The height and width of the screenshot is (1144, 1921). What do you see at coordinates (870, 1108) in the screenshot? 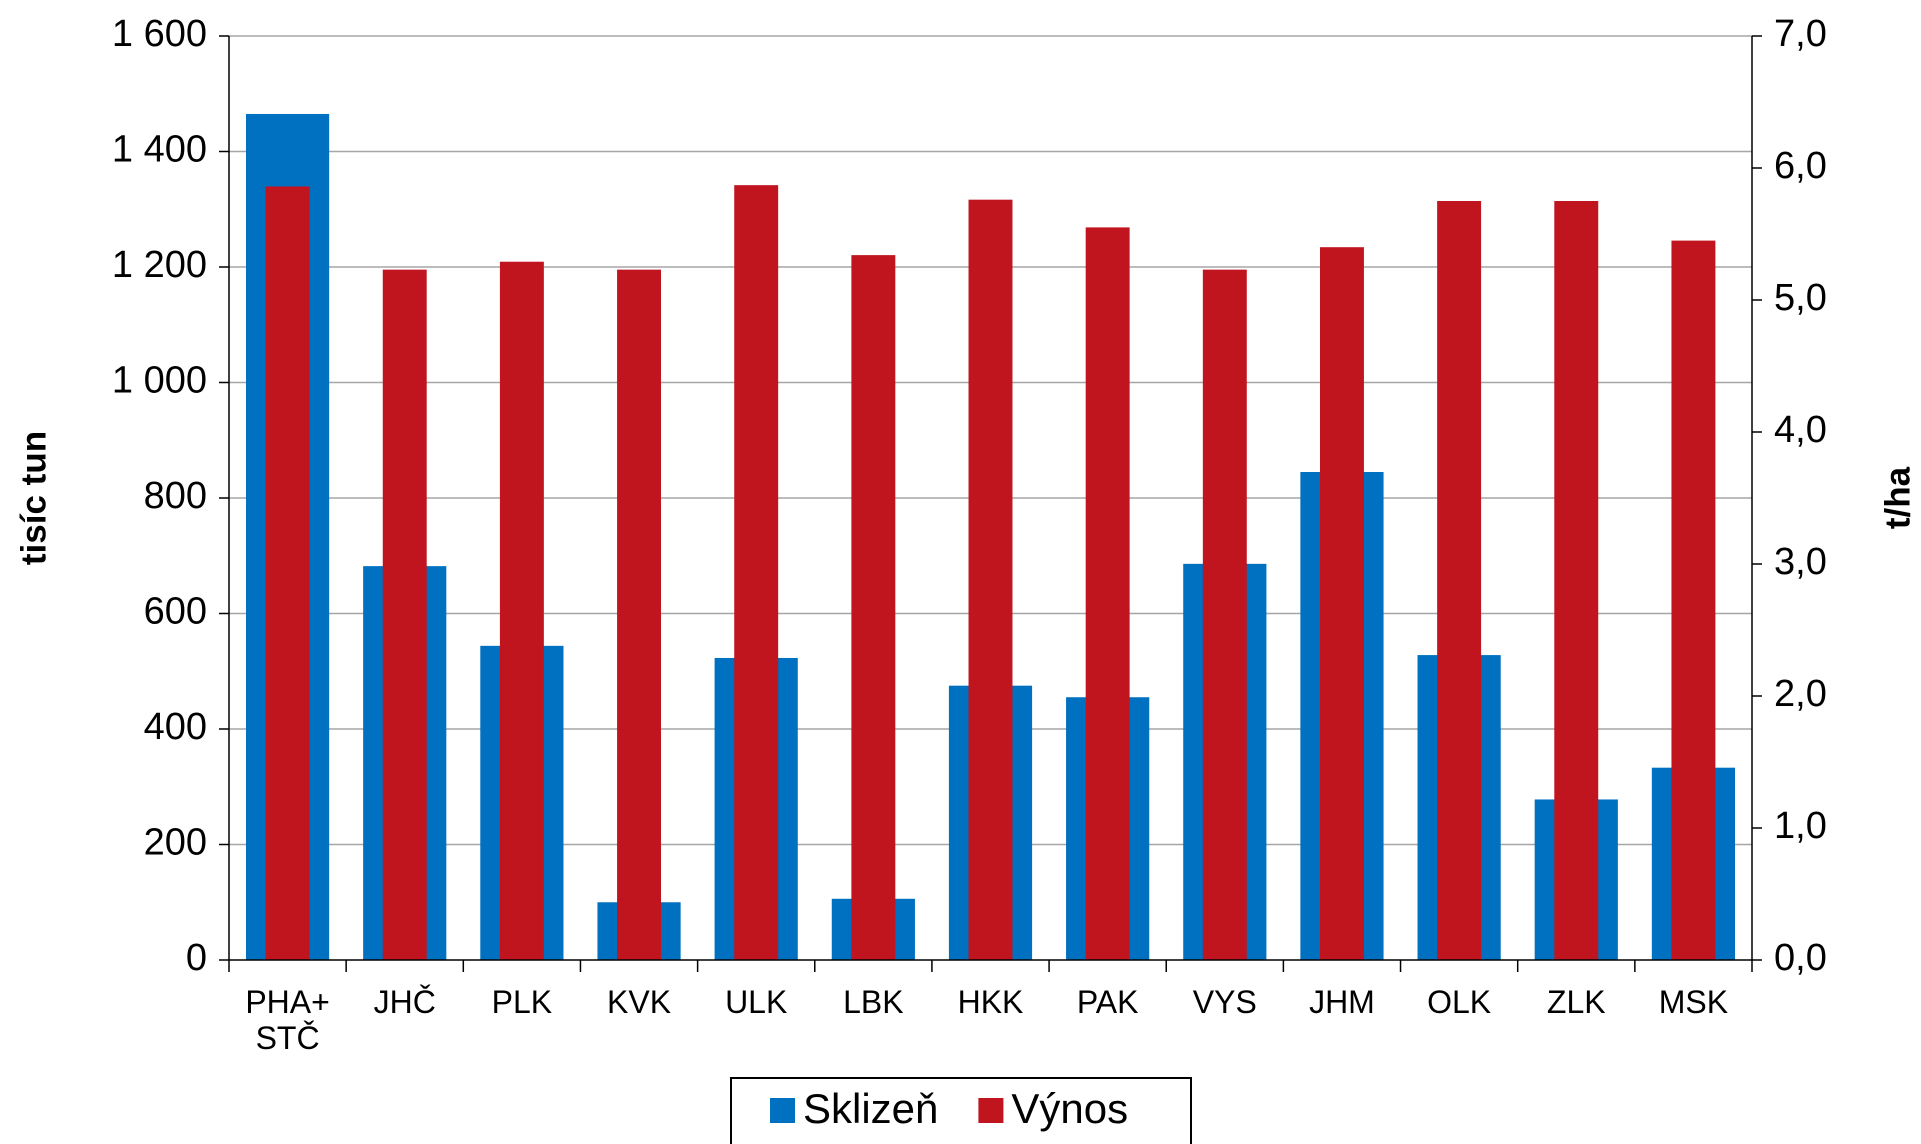
I see `legend-label: Sklizeň` at bounding box center [870, 1108].